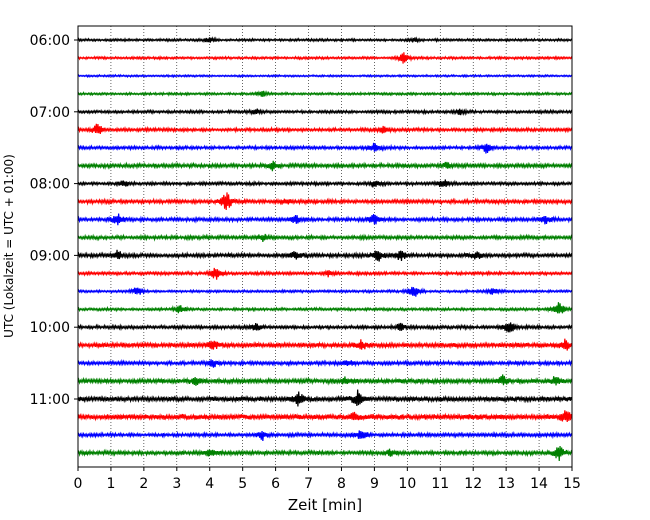 Image resolution: width=650 pixels, height=520 pixels. What do you see at coordinates (275, 484) in the screenshot?
I see `x-tick-label: 6` at bounding box center [275, 484].